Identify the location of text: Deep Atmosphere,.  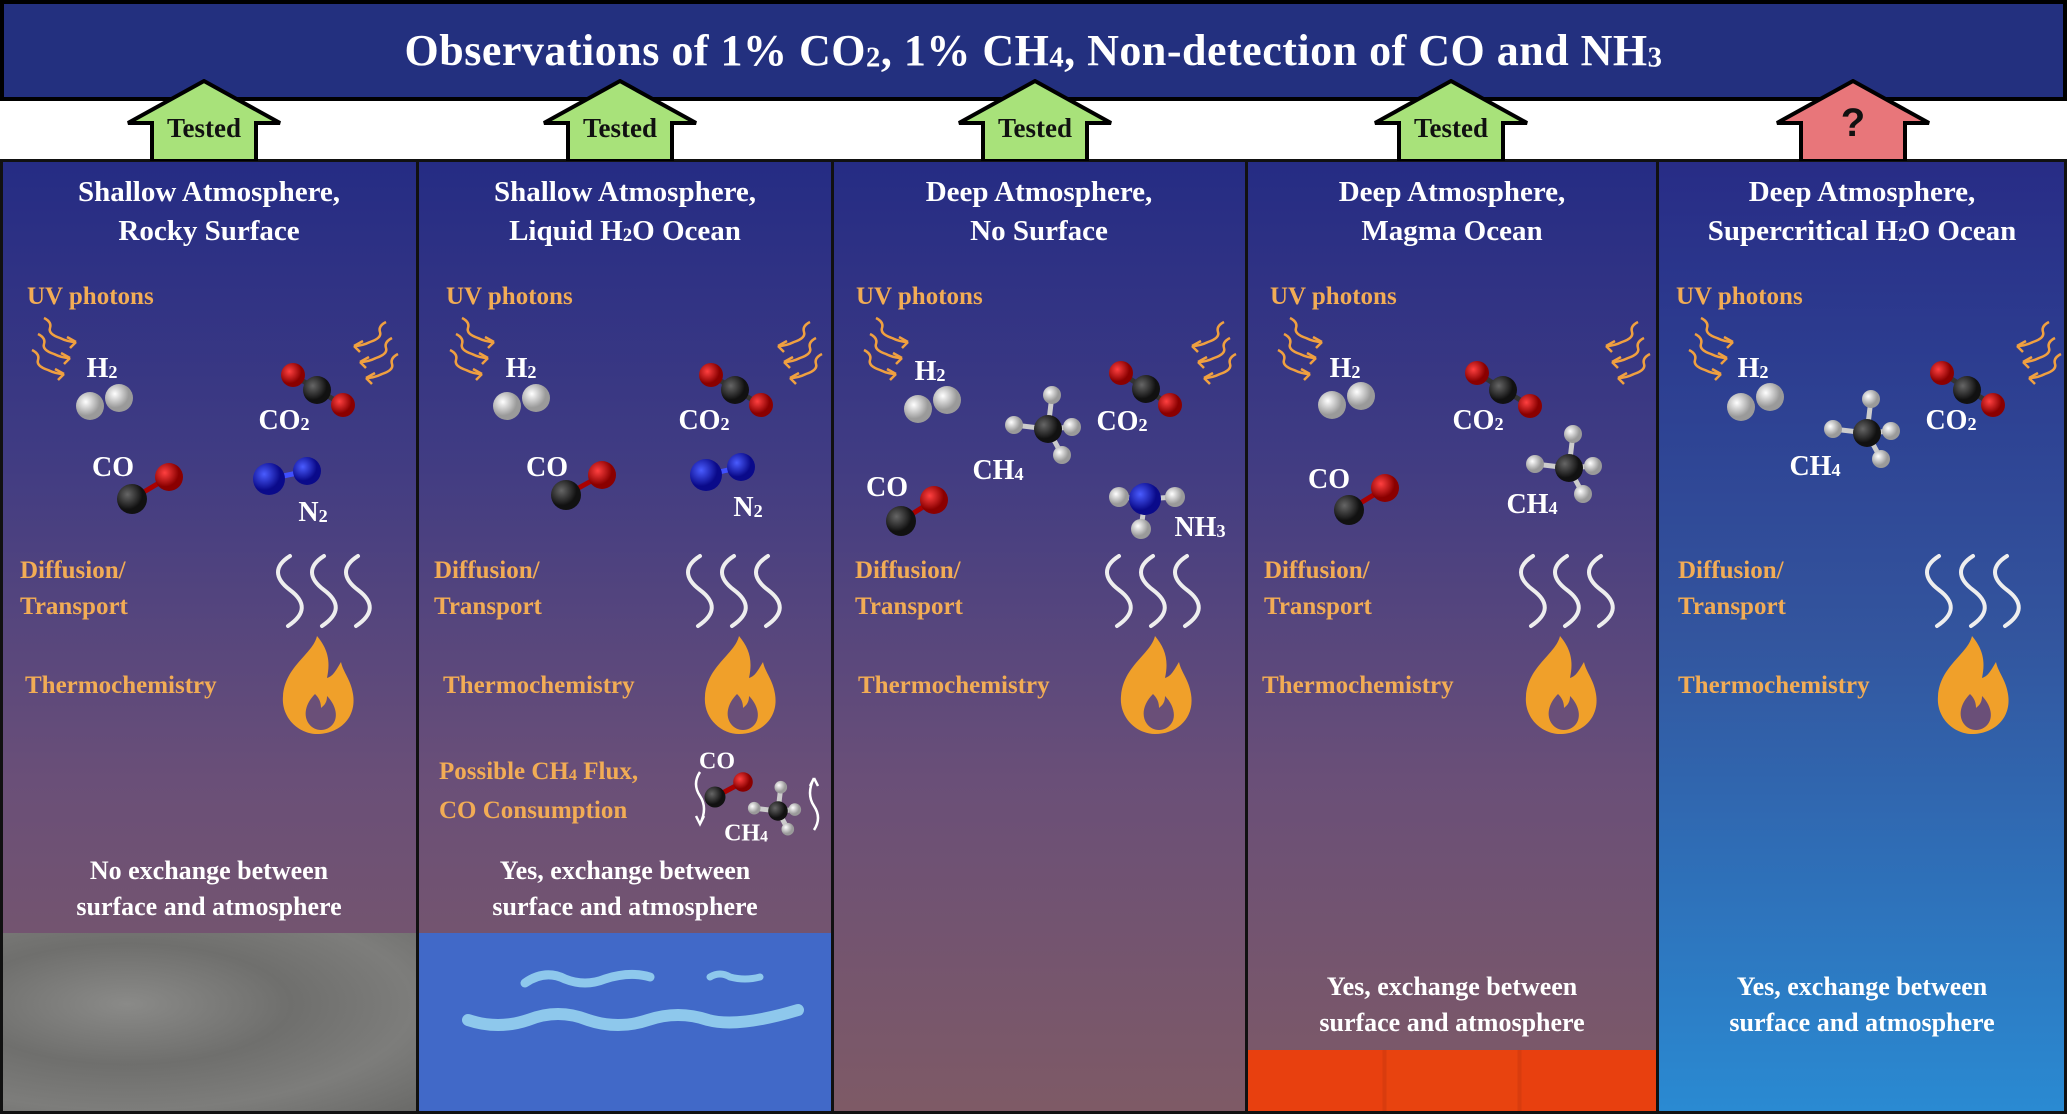
(1452, 192).